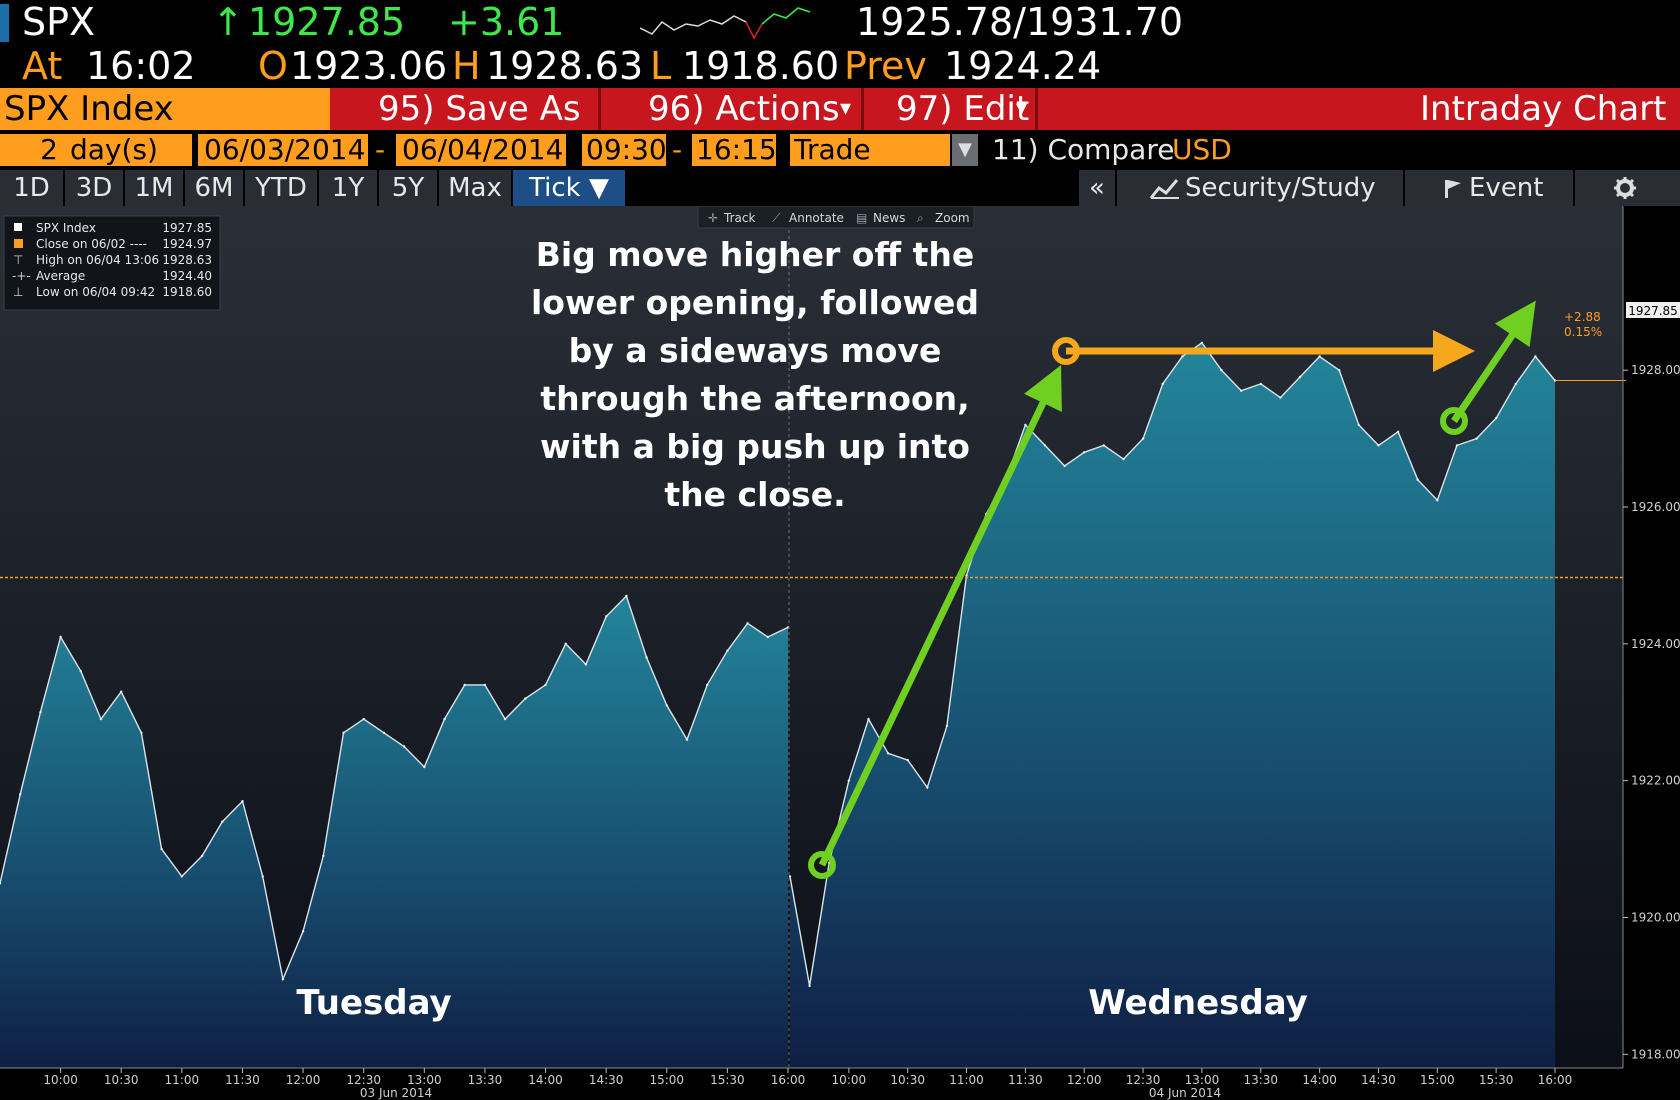 The width and height of the screenshot is (1680, 1100). I want to click on bid-ask: 1925.78/1931.70, so click(1020, 22).